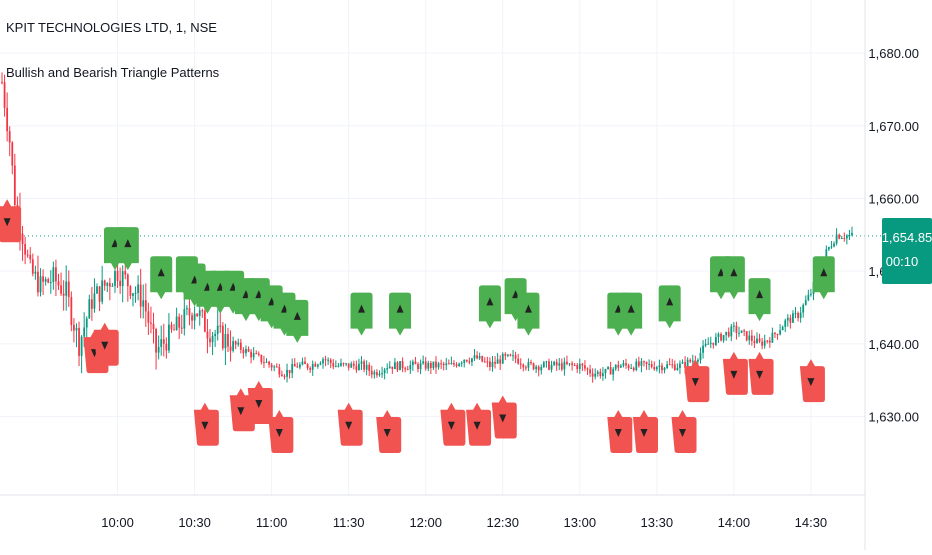  Describe the element at coordinates (811, 522) in the screenshot. I see `x-tick-label: 14:30` at that location.